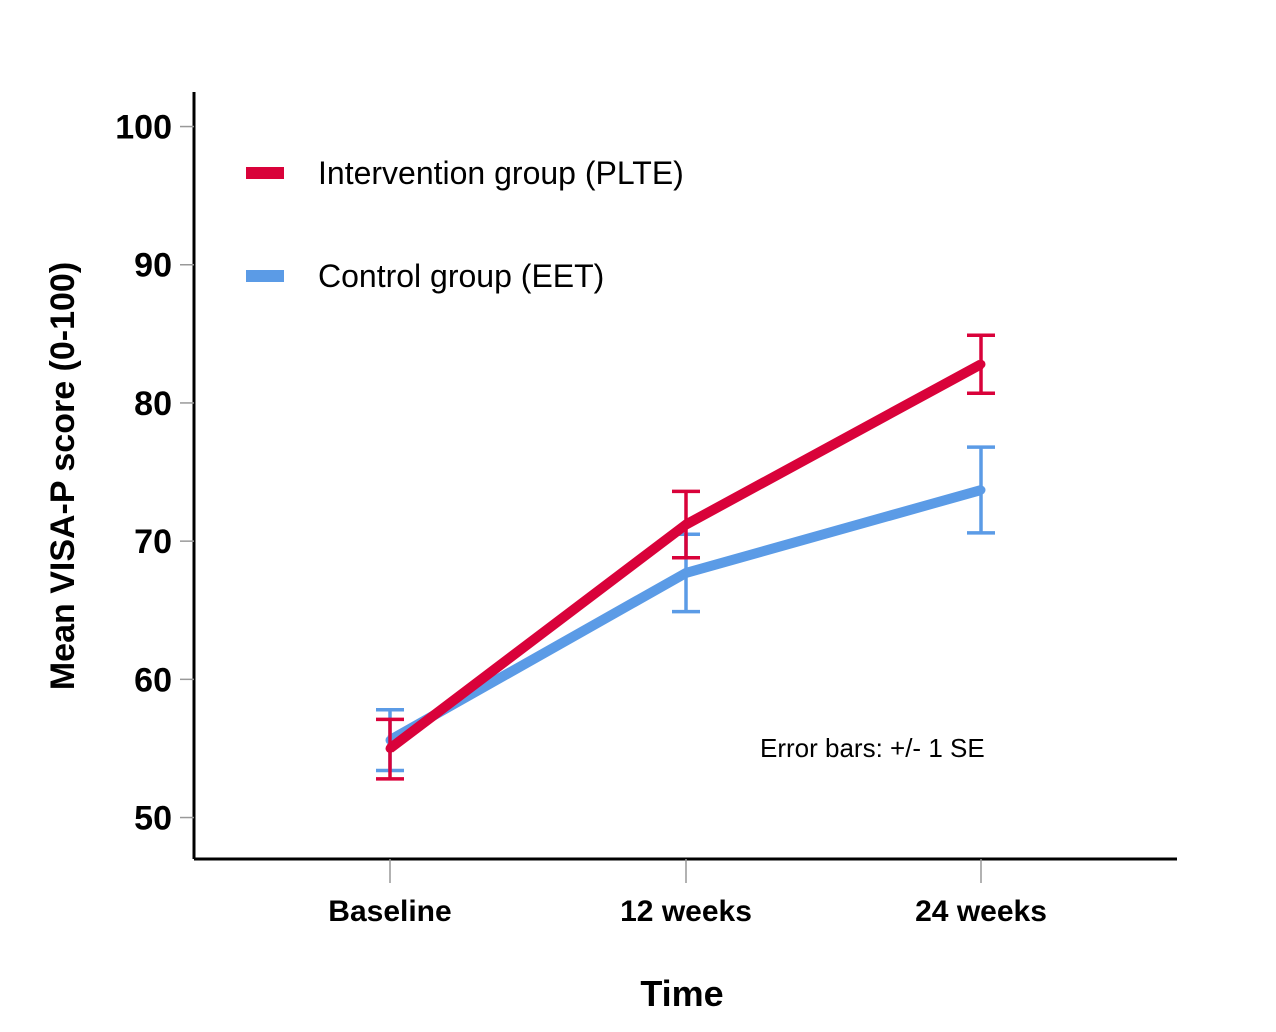  What do you see at coordinates (153, 680) in the screenshot?
I see `y-tick-label: 60` at bounding box center [153, 680].